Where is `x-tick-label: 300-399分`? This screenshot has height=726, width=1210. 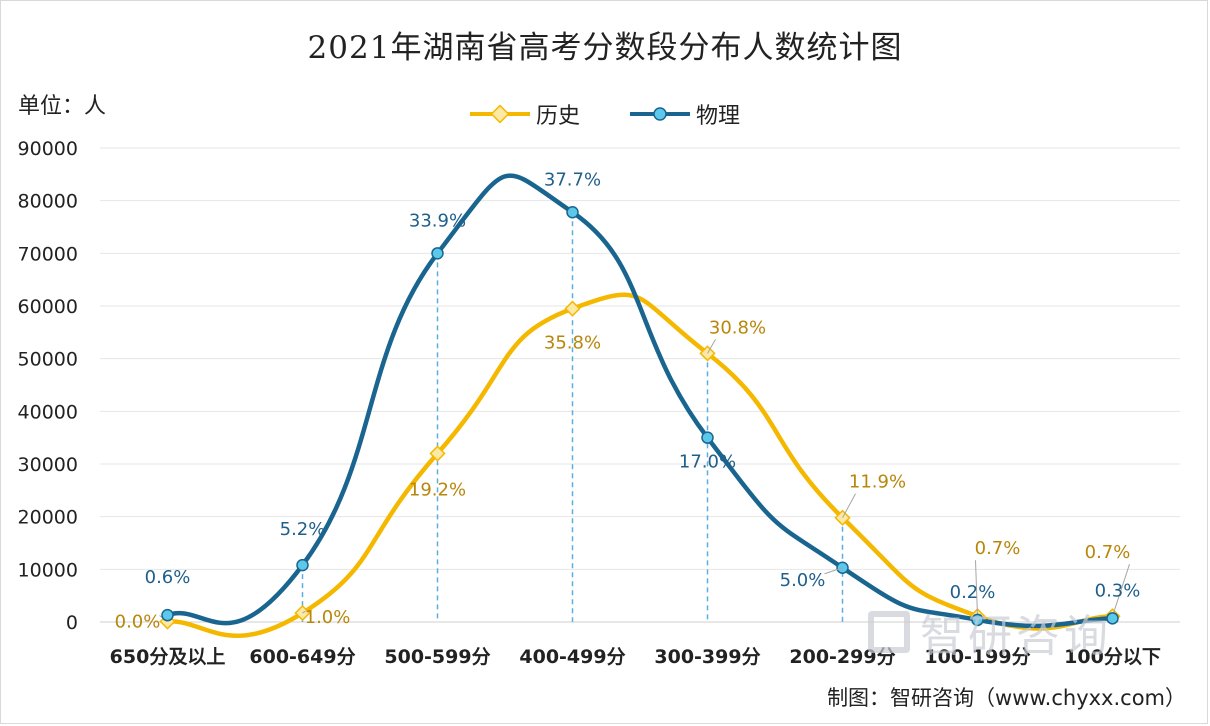
x-tick-label: 300-399分 is located at coordinates (707, 657).